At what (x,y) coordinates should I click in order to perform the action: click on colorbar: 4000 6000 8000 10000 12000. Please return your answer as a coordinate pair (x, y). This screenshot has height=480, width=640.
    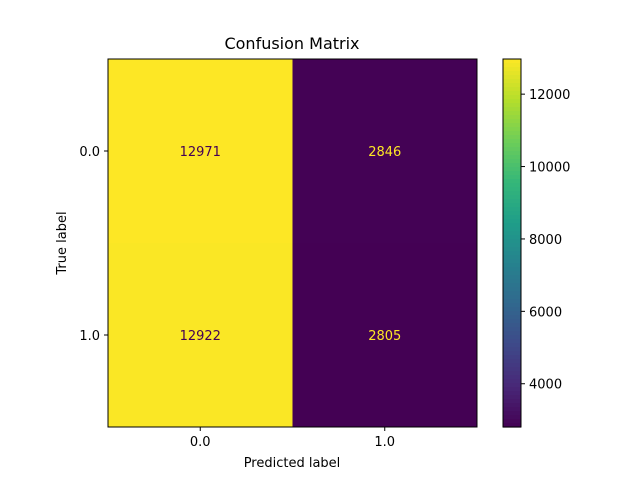
    Looking at the image, I should click on (536, 243).